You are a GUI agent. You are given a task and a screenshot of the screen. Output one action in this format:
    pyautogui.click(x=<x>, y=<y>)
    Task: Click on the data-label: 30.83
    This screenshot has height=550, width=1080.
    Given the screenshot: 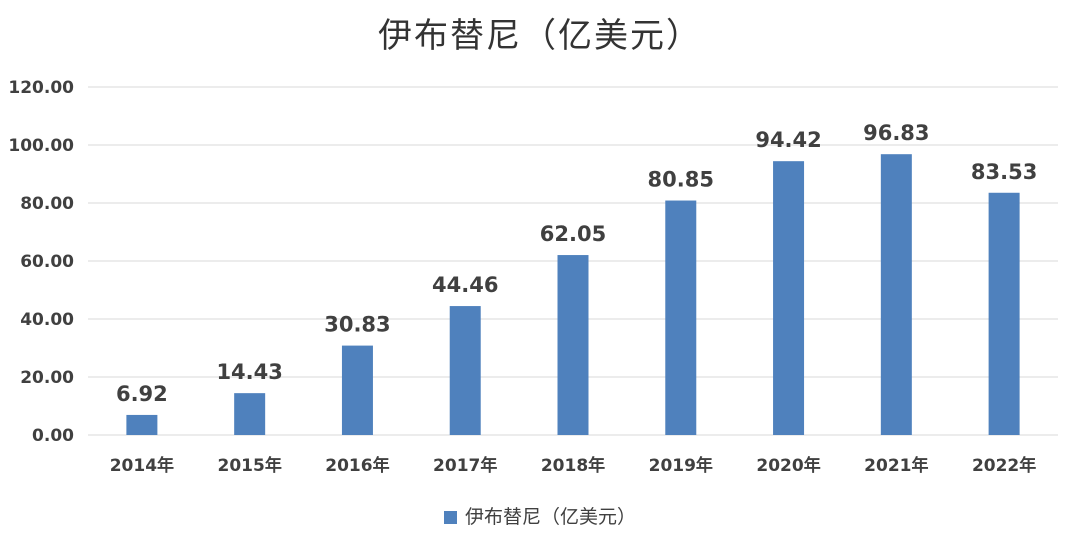 What is the action you would take?
    pyautogui.click(x=357, y=325)
    